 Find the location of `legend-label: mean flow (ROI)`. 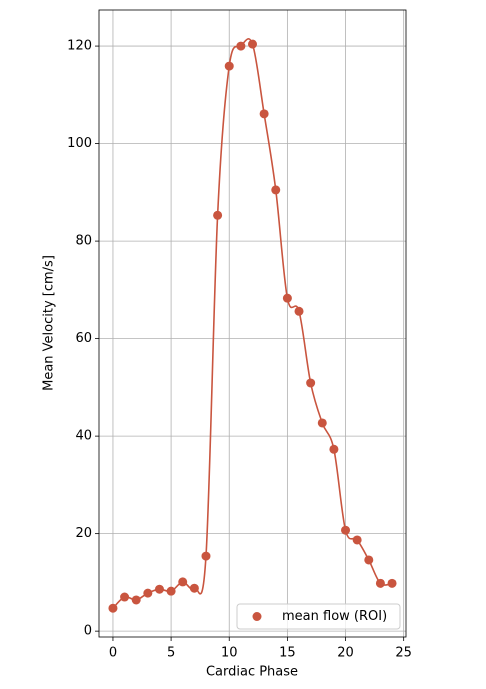

legend-label: mean flow (ROI) is located at coordinates (334, 616).